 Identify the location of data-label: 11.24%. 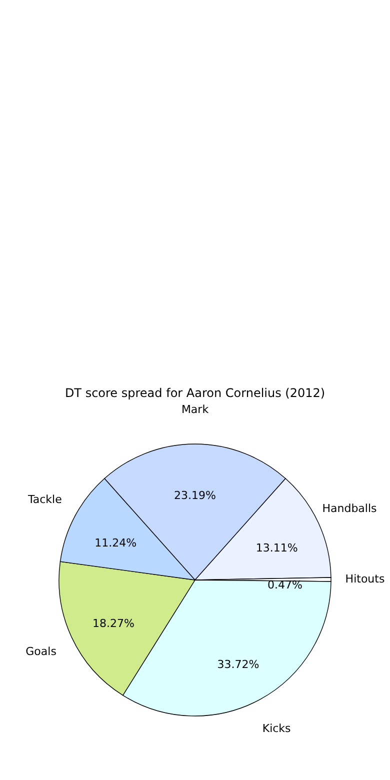
(115, 543).